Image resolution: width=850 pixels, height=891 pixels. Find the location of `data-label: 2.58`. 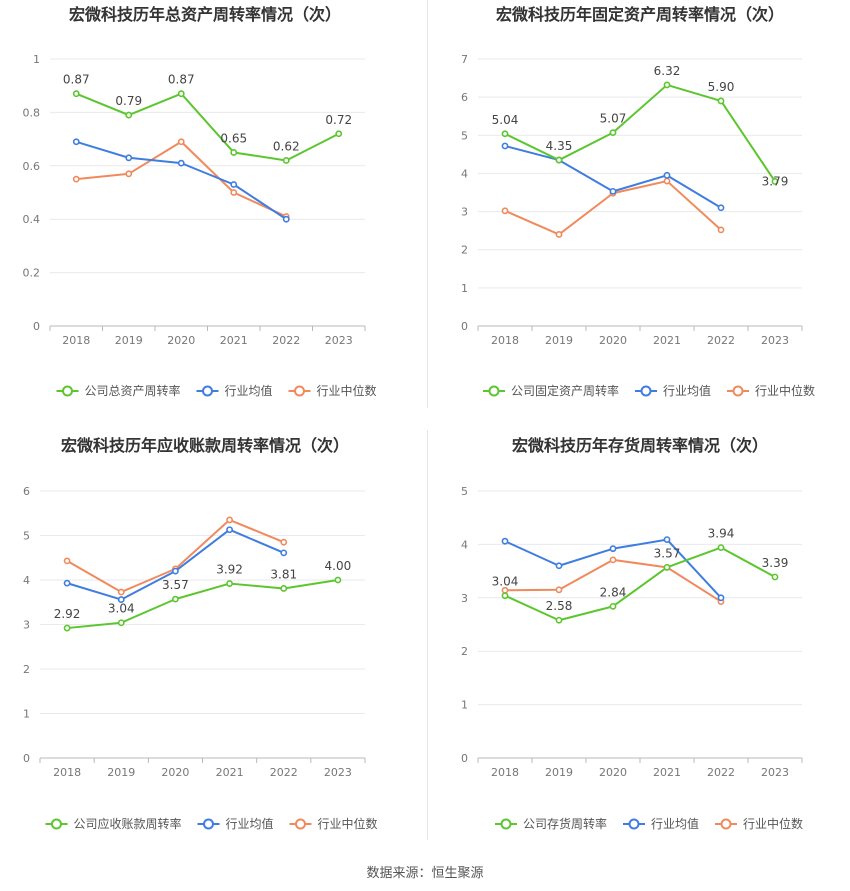

data-label: 2.58 is located at coordinates (559, 606).